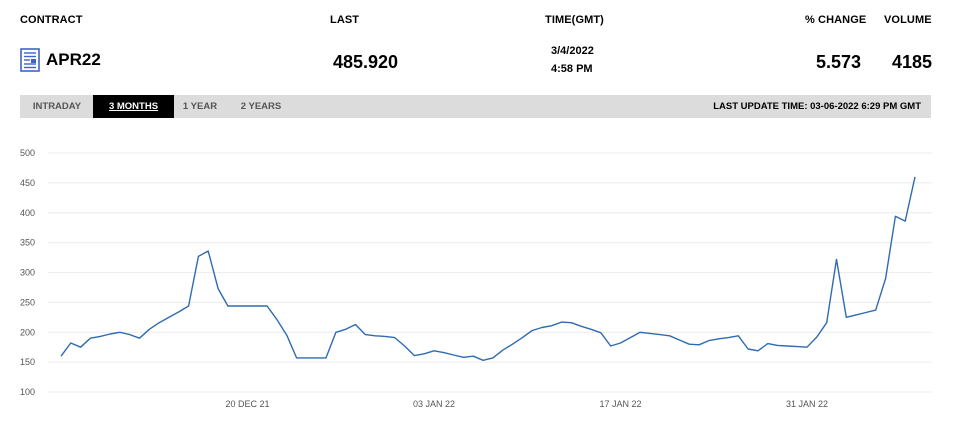  Describe the element at coordinates (908, 20) in the screenshot. I see `column-header-volume: VOLUME` at that location.